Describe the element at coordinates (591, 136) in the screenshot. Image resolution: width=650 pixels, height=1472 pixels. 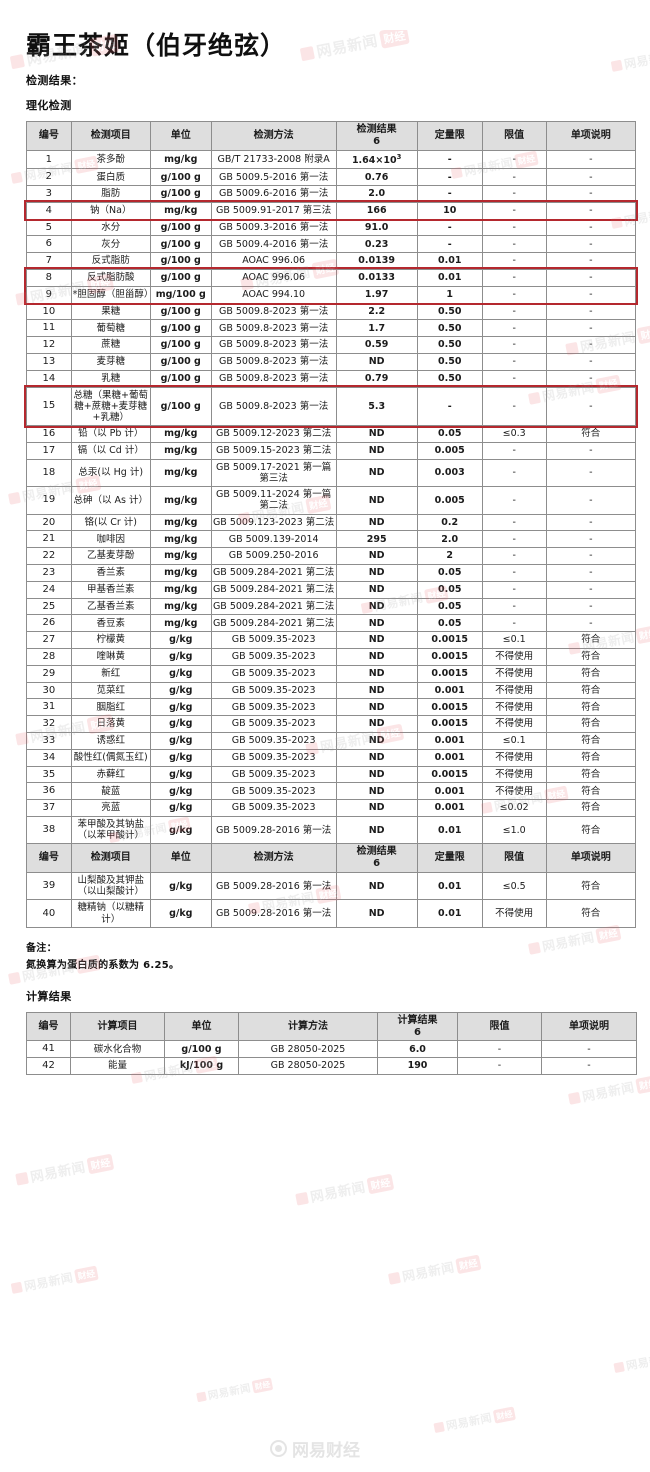
I see `col-header-note: 单项说明` at that location.